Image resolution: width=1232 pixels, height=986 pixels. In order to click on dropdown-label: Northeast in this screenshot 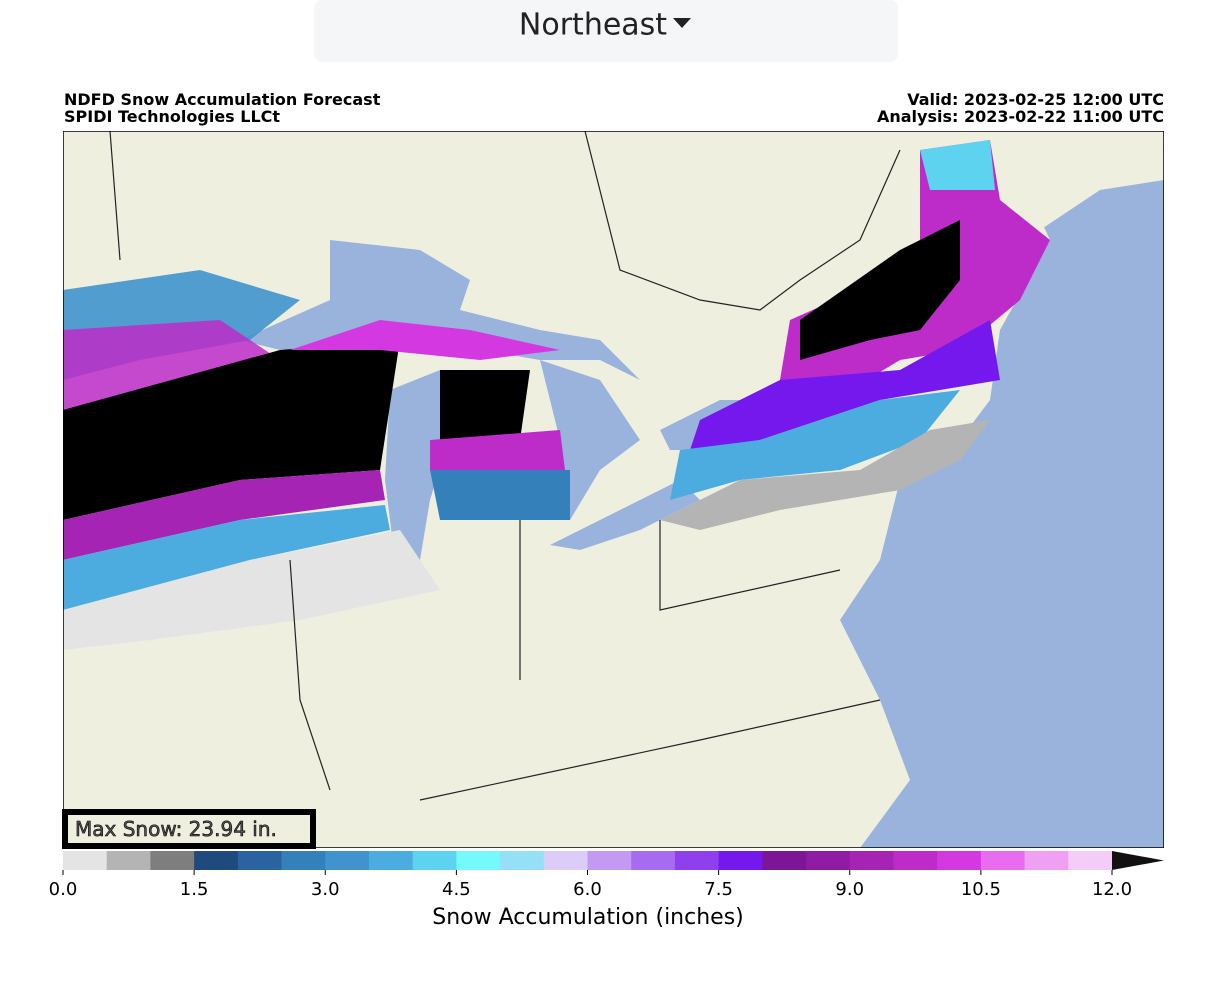, I will do `click(593, 25)`.